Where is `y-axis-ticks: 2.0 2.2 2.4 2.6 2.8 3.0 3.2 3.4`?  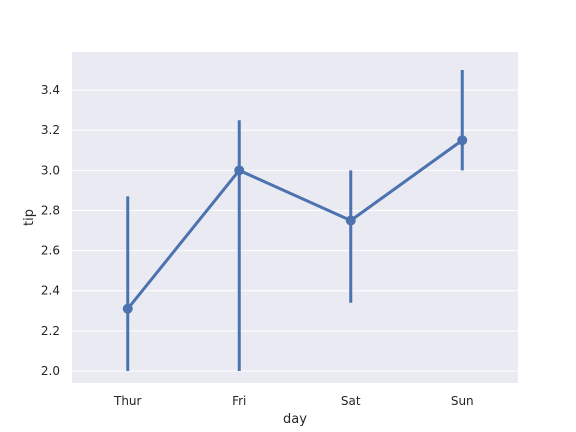 y-axis-ticks: 2.0 2.2 2.4 2.6 2.8 3.0 3.2 3.4 is located at coordinates (50, 230).